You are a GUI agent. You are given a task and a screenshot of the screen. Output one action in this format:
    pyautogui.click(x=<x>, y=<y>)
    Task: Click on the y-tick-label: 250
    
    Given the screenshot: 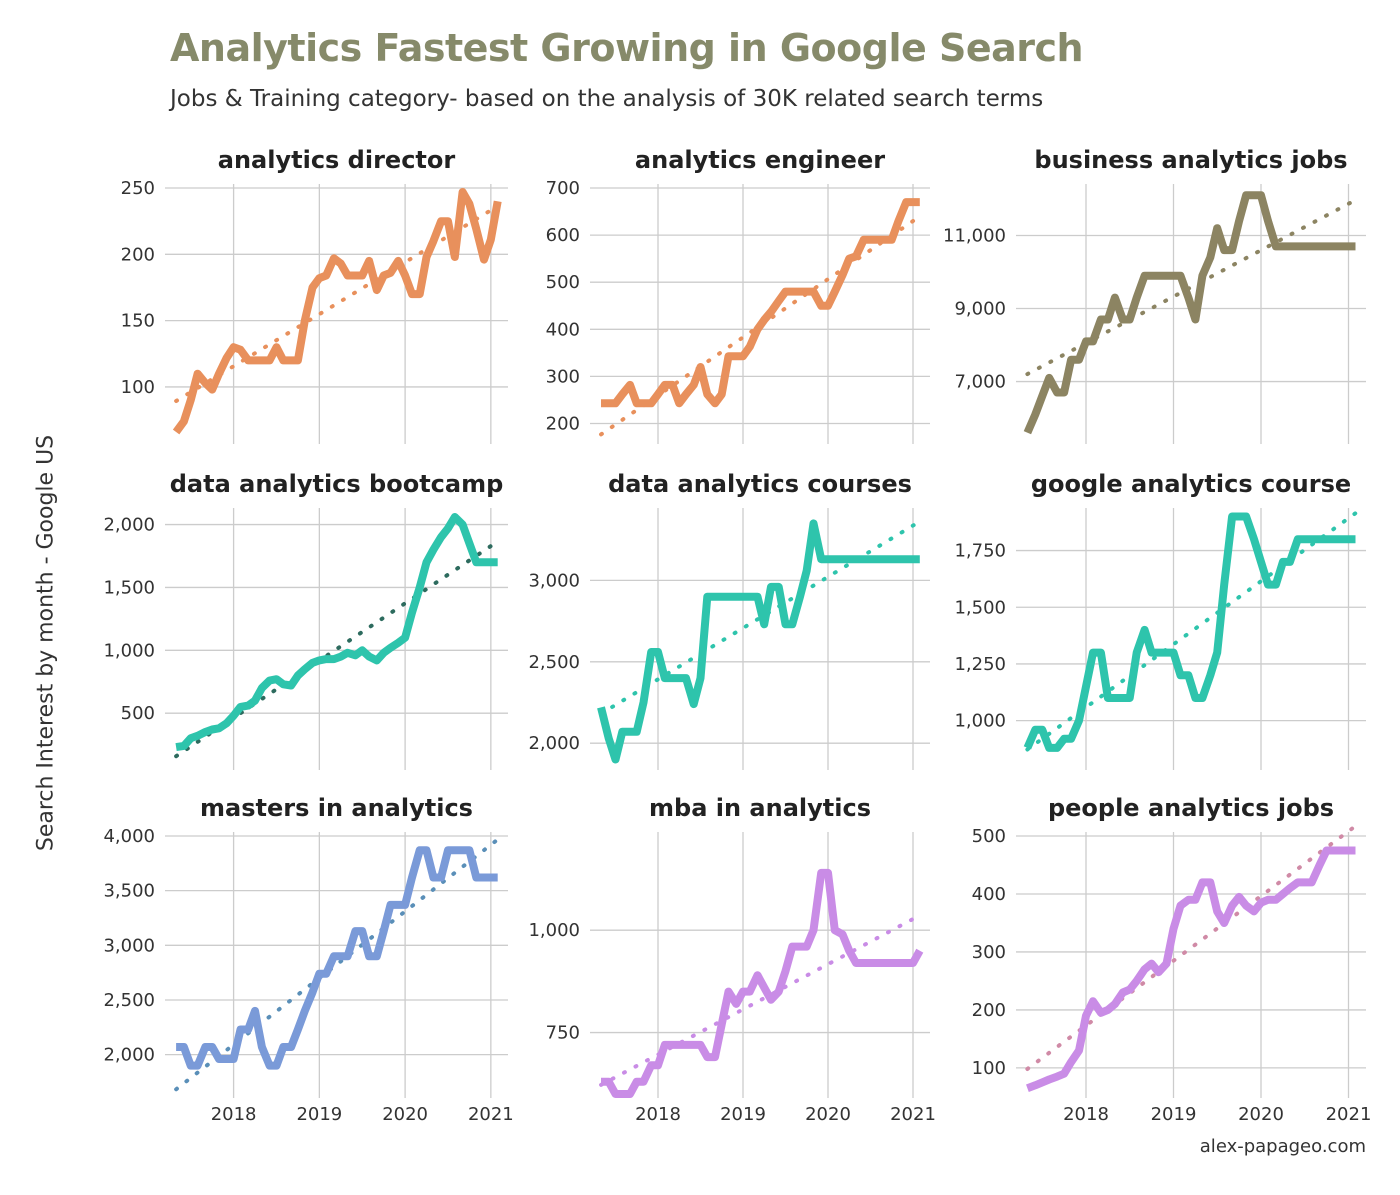 What is the action you would take?
    pyautogui.click(x=138, y=188)
    